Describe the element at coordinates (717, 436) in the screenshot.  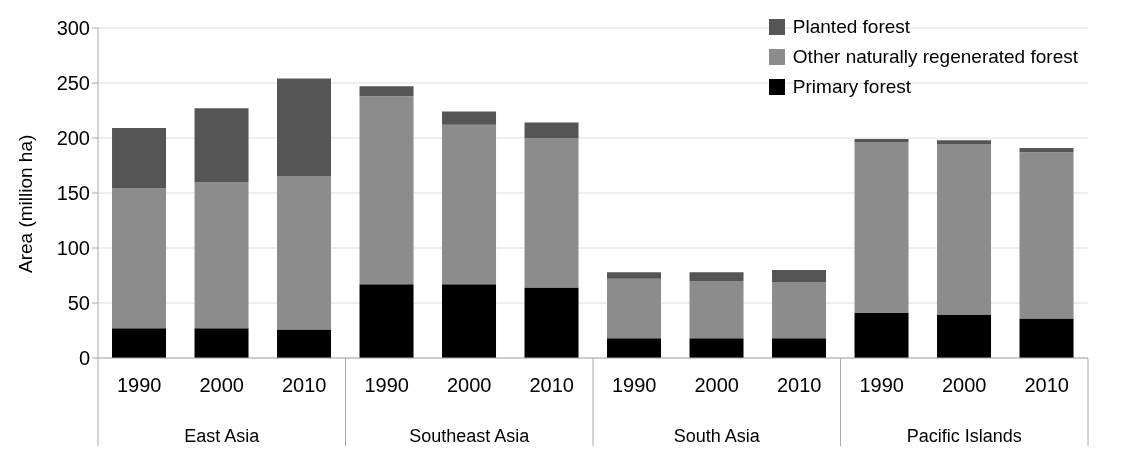
I see `text: South Asia` at that location.